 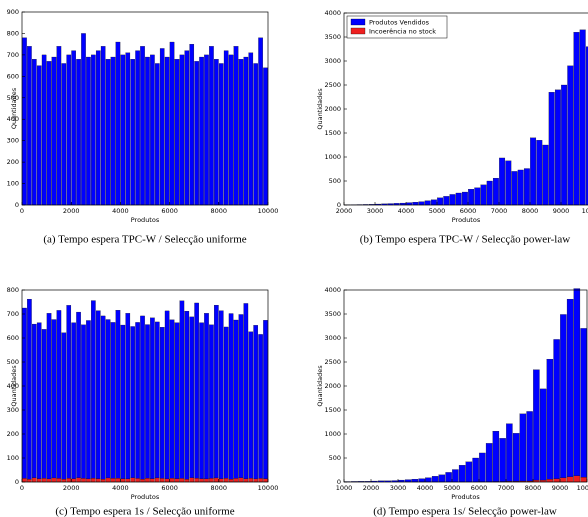 What do you see at coordinates (13, 184) in the screenshot?
I see `y-tick-label: 100` at bounding box center [13, 184].